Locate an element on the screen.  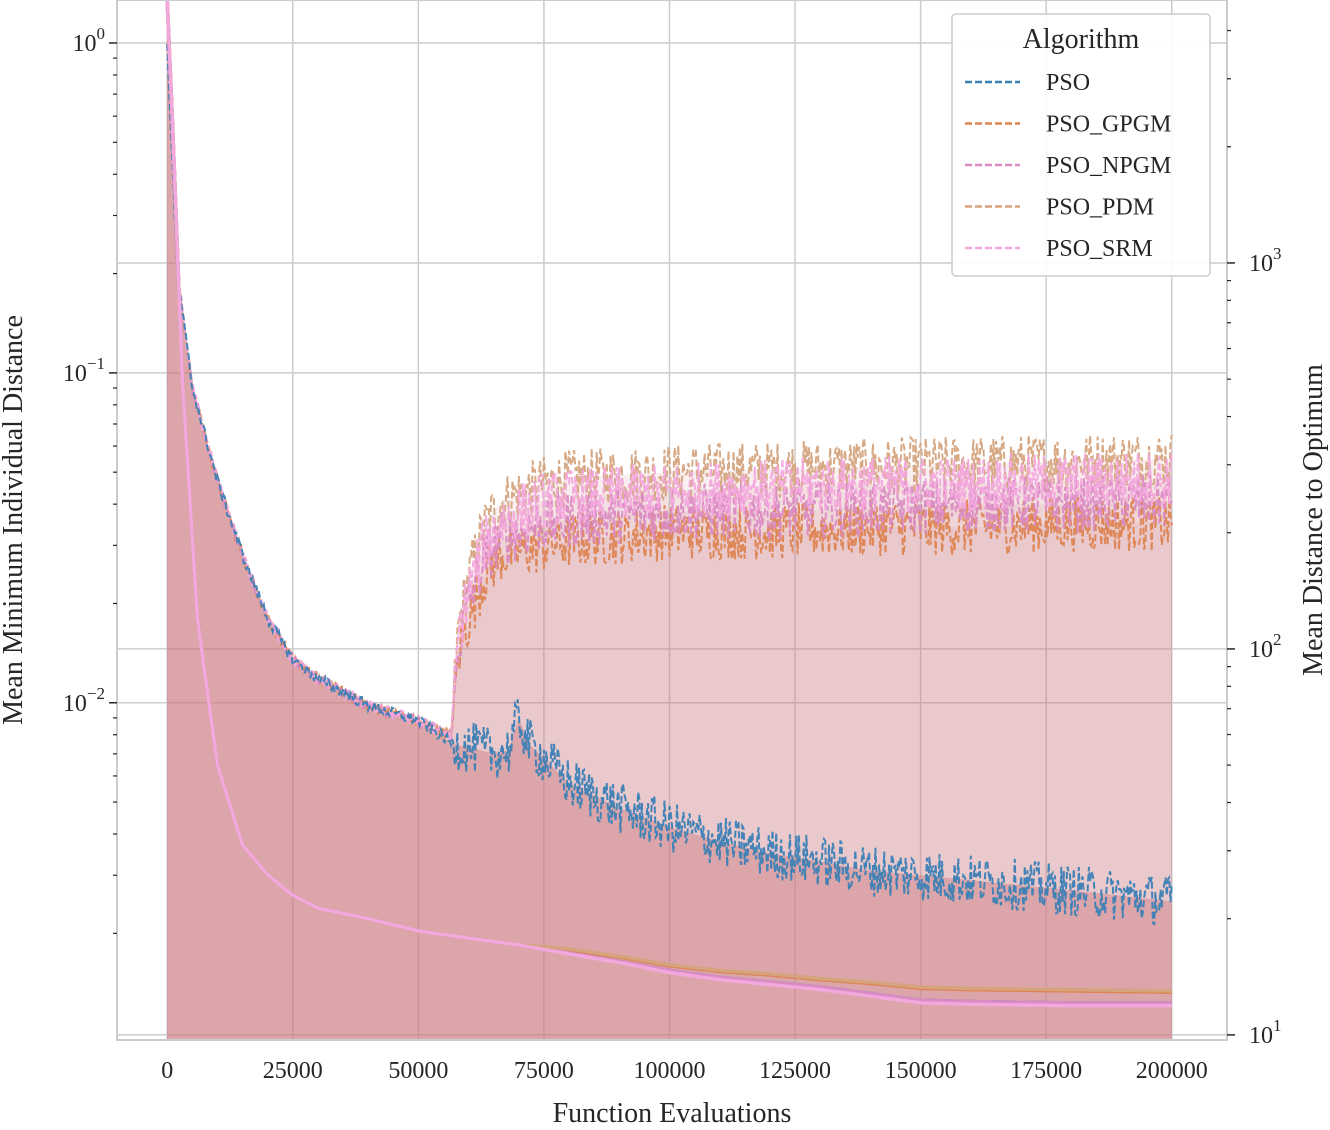
x-tick-label: 25000 is located at coordinates (293, 1071).